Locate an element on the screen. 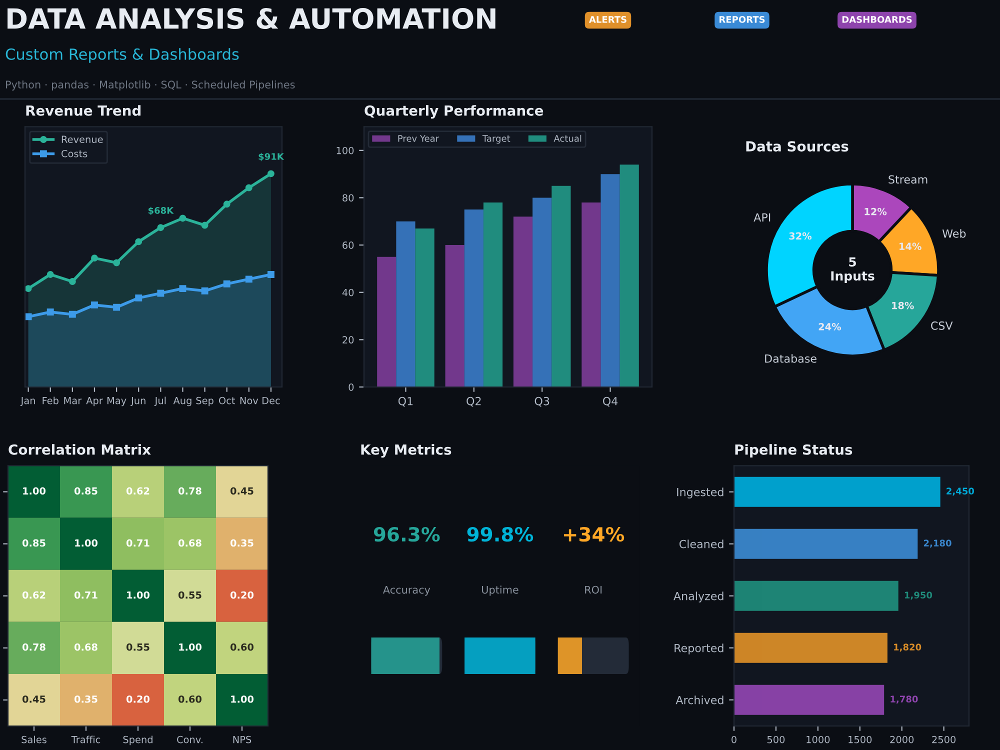 The height and width of the screenshot is (750, 1000). data-label: 0.45 is located at coordinates (34, 699).